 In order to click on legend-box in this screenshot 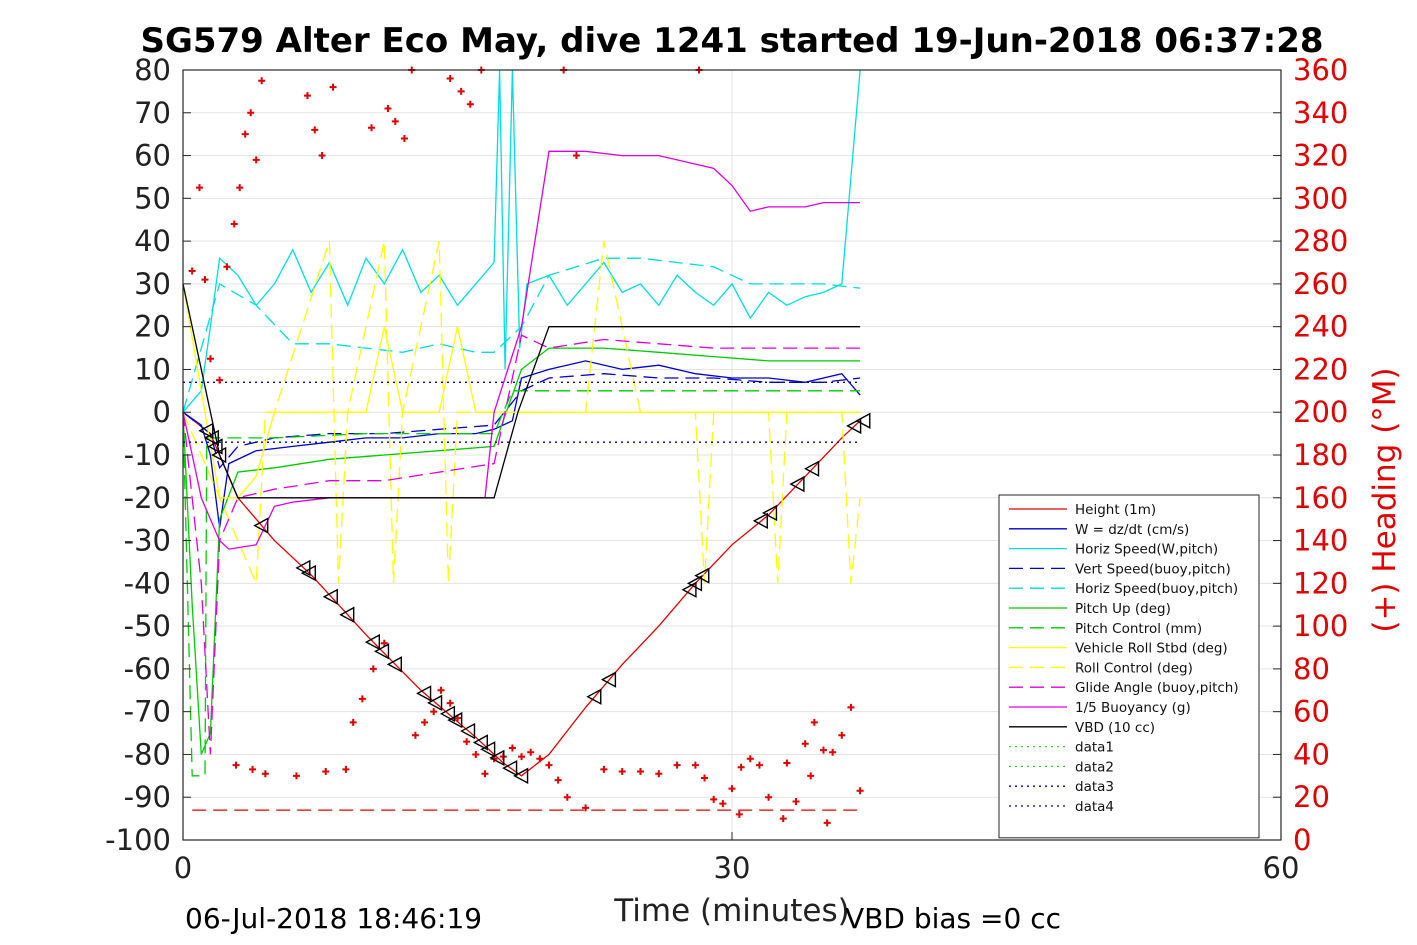, I will do `click(1129, 666)`.